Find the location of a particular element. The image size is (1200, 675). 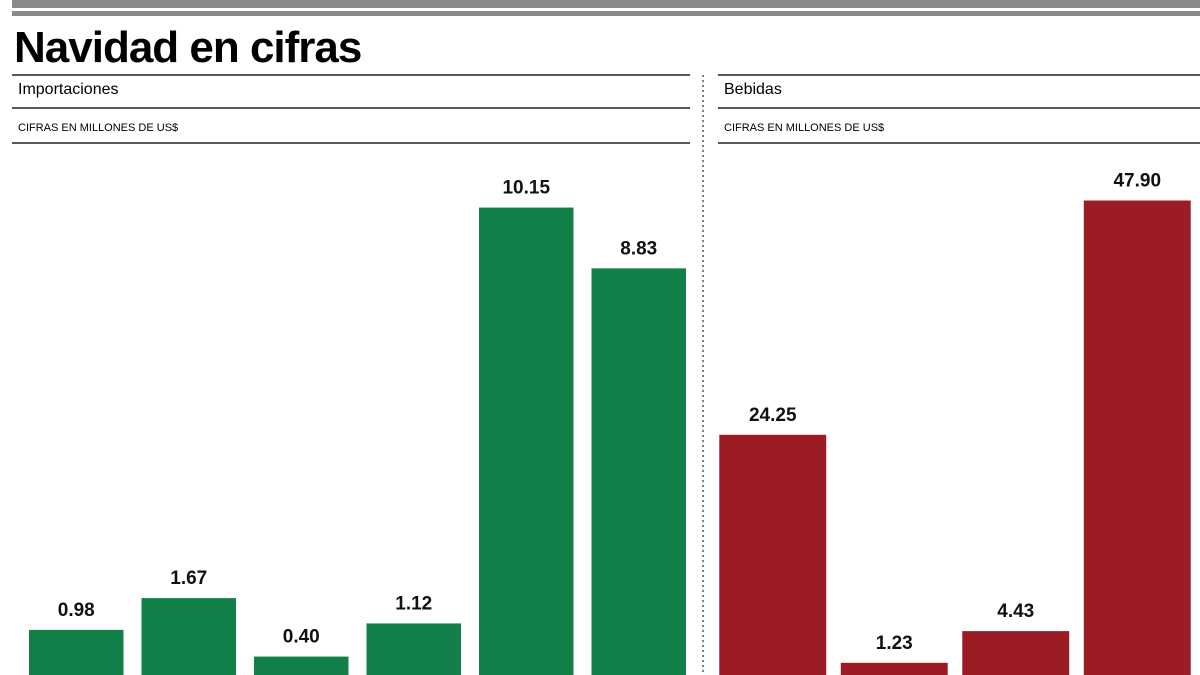

value-label: 10.15 is located at coordinates (526, 188).